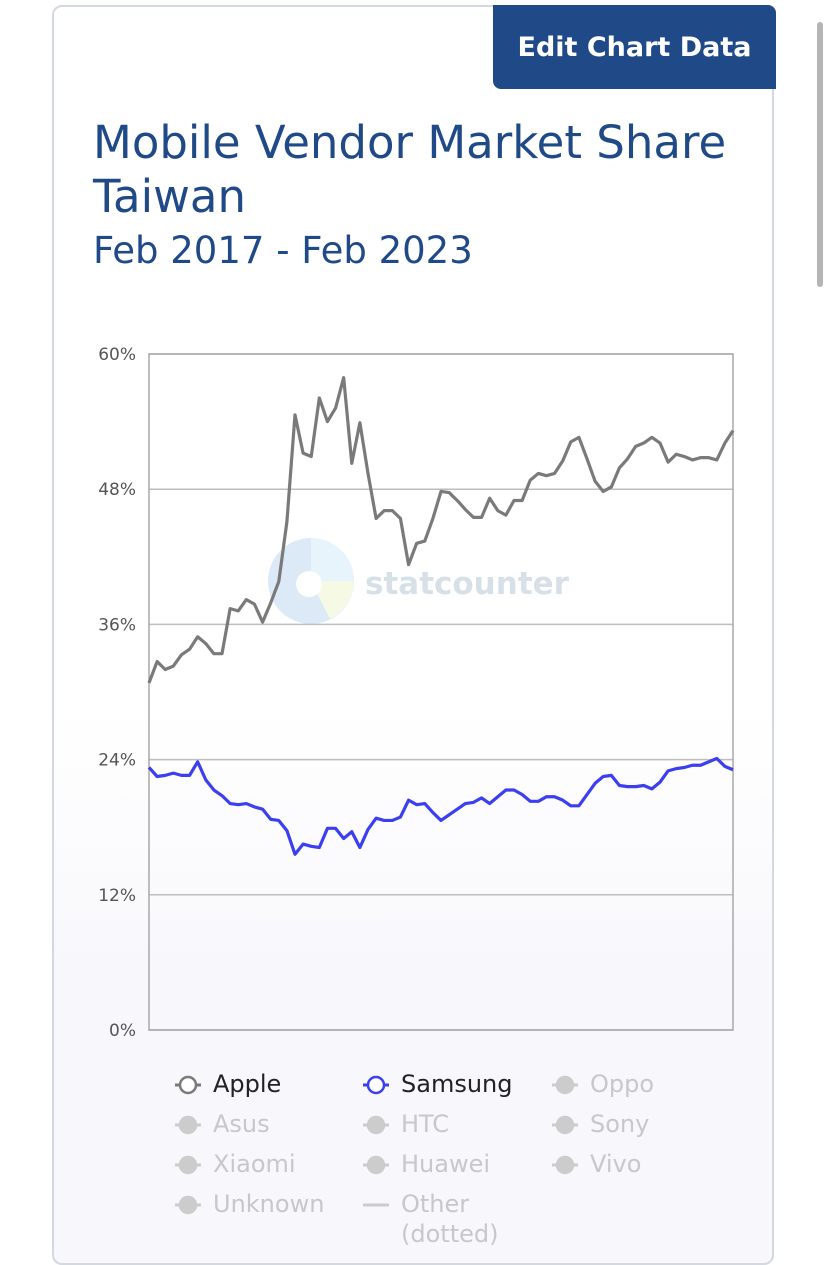 The image size is (828, 1265). I want to click on legend-label: HTC, so click(425, 1124).